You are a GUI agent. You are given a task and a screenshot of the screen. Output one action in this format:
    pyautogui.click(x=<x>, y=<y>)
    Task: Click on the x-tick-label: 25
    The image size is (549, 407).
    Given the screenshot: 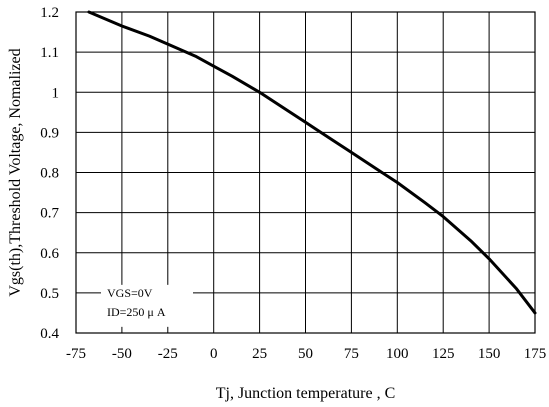 What is the action you would take?
    pyautogui.click(x=259, y=354)
    